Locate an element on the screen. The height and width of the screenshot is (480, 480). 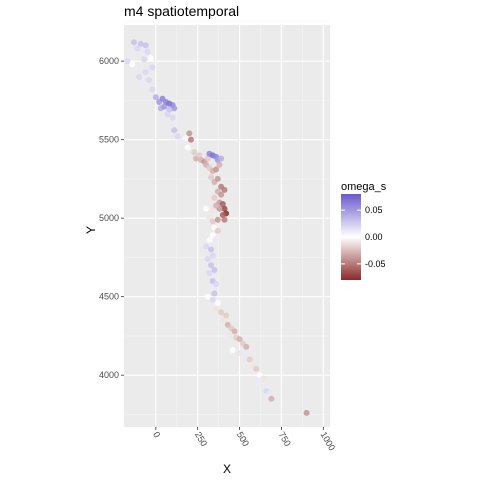
x-tick-label: 750 is located at coordinates (285, 439).